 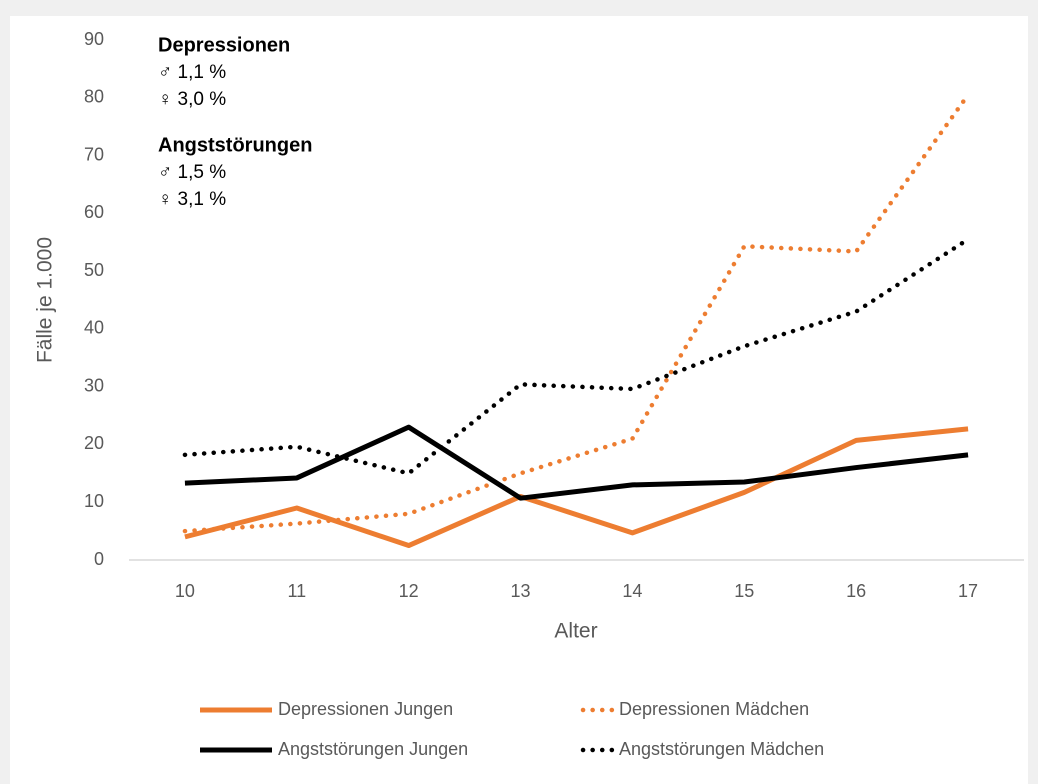 What do you see at coordinates (99, 559) in the screenshot?
I see `y-tick-label: 0` at bounding box center [99, 559].